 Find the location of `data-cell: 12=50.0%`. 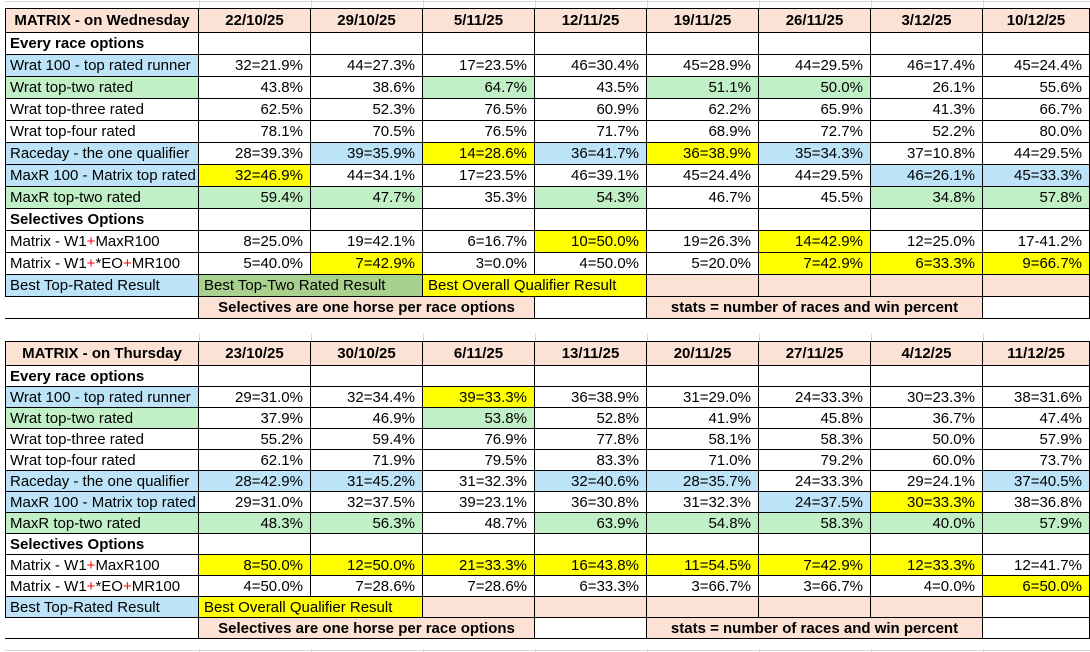

data-cell: 12=50.0% is located at coordinates (367, 565).